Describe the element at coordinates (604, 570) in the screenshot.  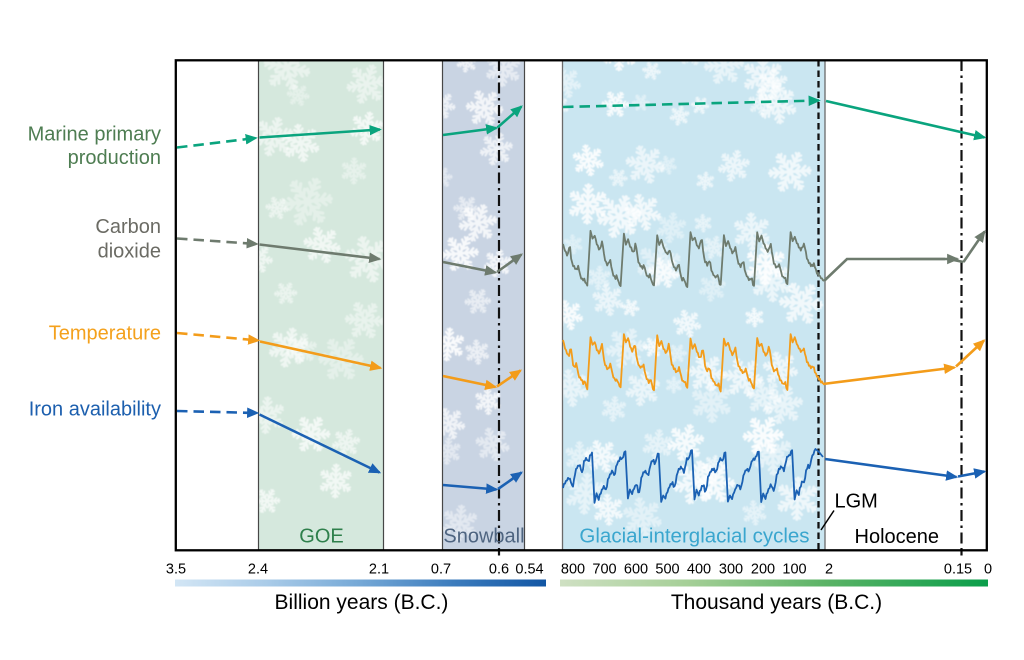
I see `svg-text: 700` at that location.